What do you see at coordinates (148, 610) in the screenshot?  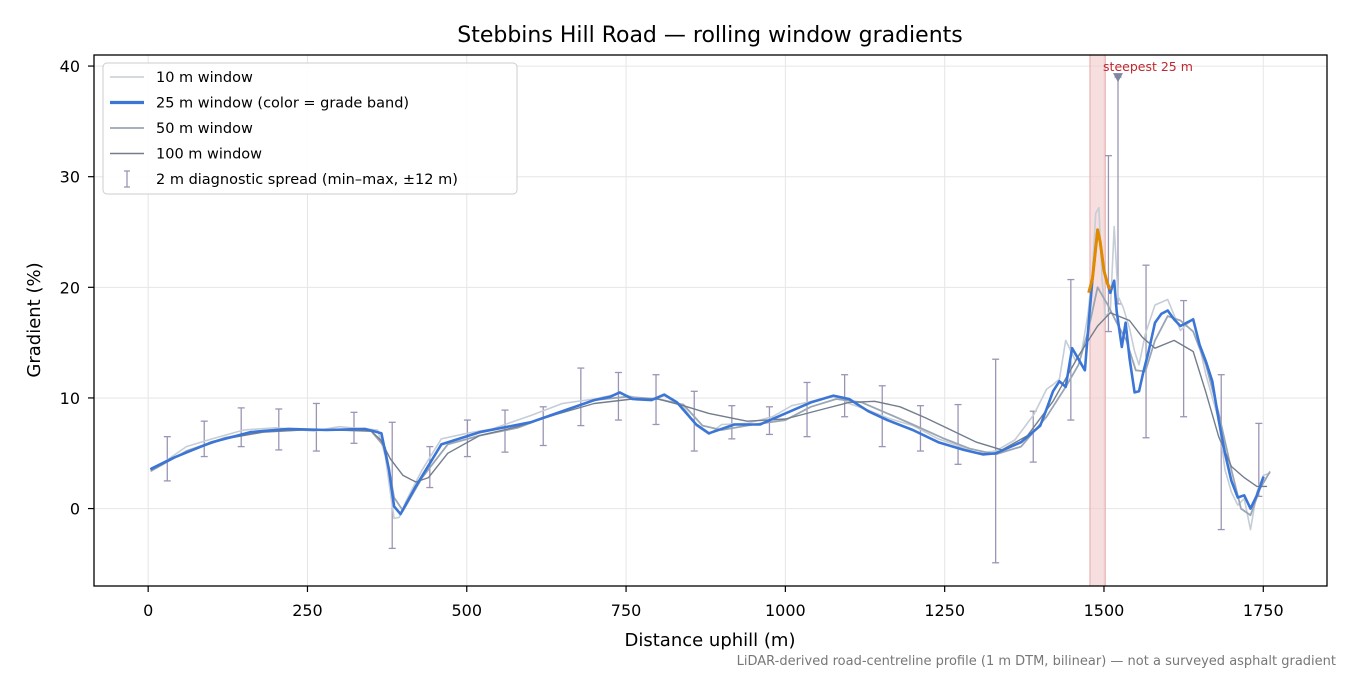 I see `x-tick-label: 0` at bounding box center [148, 610].